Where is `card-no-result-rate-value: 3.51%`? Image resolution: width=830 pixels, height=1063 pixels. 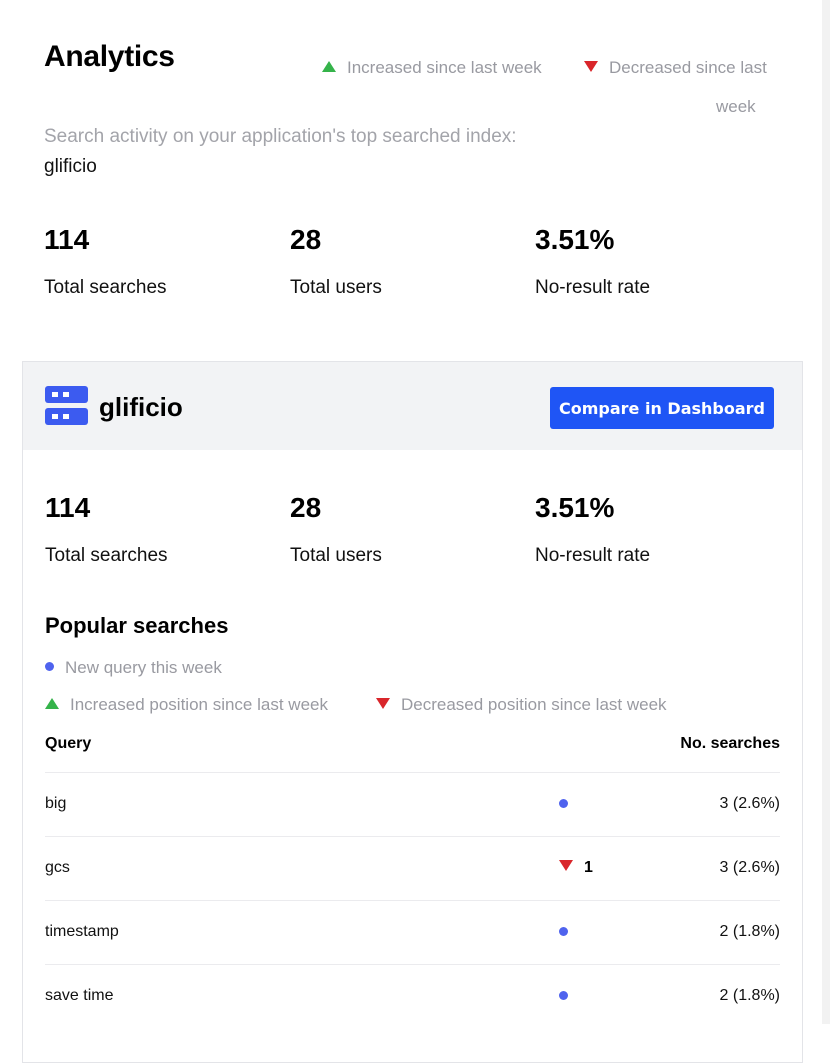 card-no-result-rate-value: 3.51% is located at coordinates (575, 507).